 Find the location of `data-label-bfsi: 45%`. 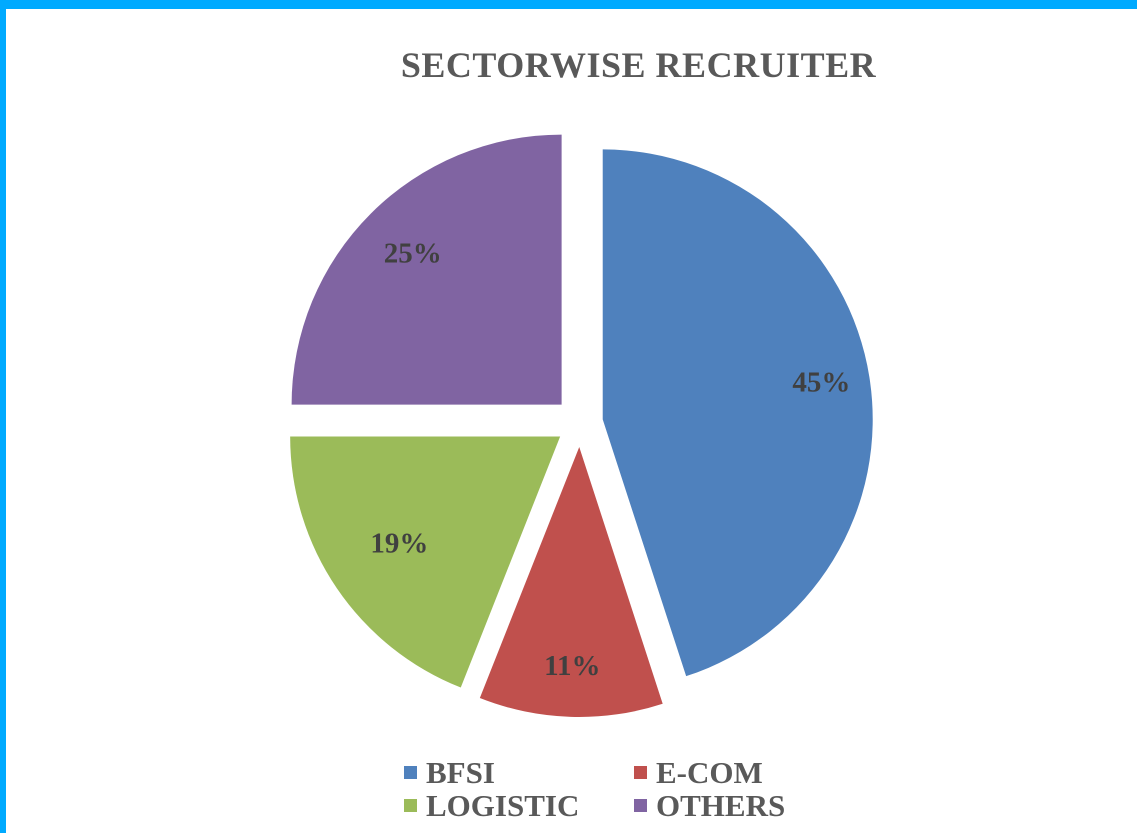

data-label-bfsi: 45% is located at coordinates (821, 382).